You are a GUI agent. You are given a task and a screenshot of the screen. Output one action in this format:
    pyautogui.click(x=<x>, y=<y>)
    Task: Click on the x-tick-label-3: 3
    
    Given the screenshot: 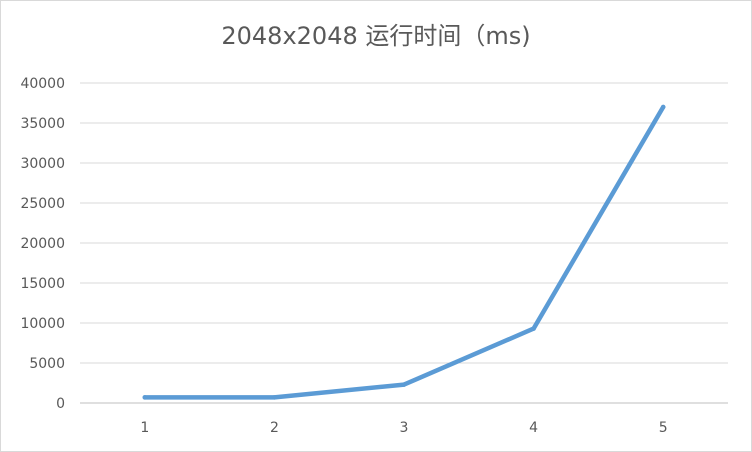 What is the action you would take?
    pyautogui.click(x=404, y=428)
    